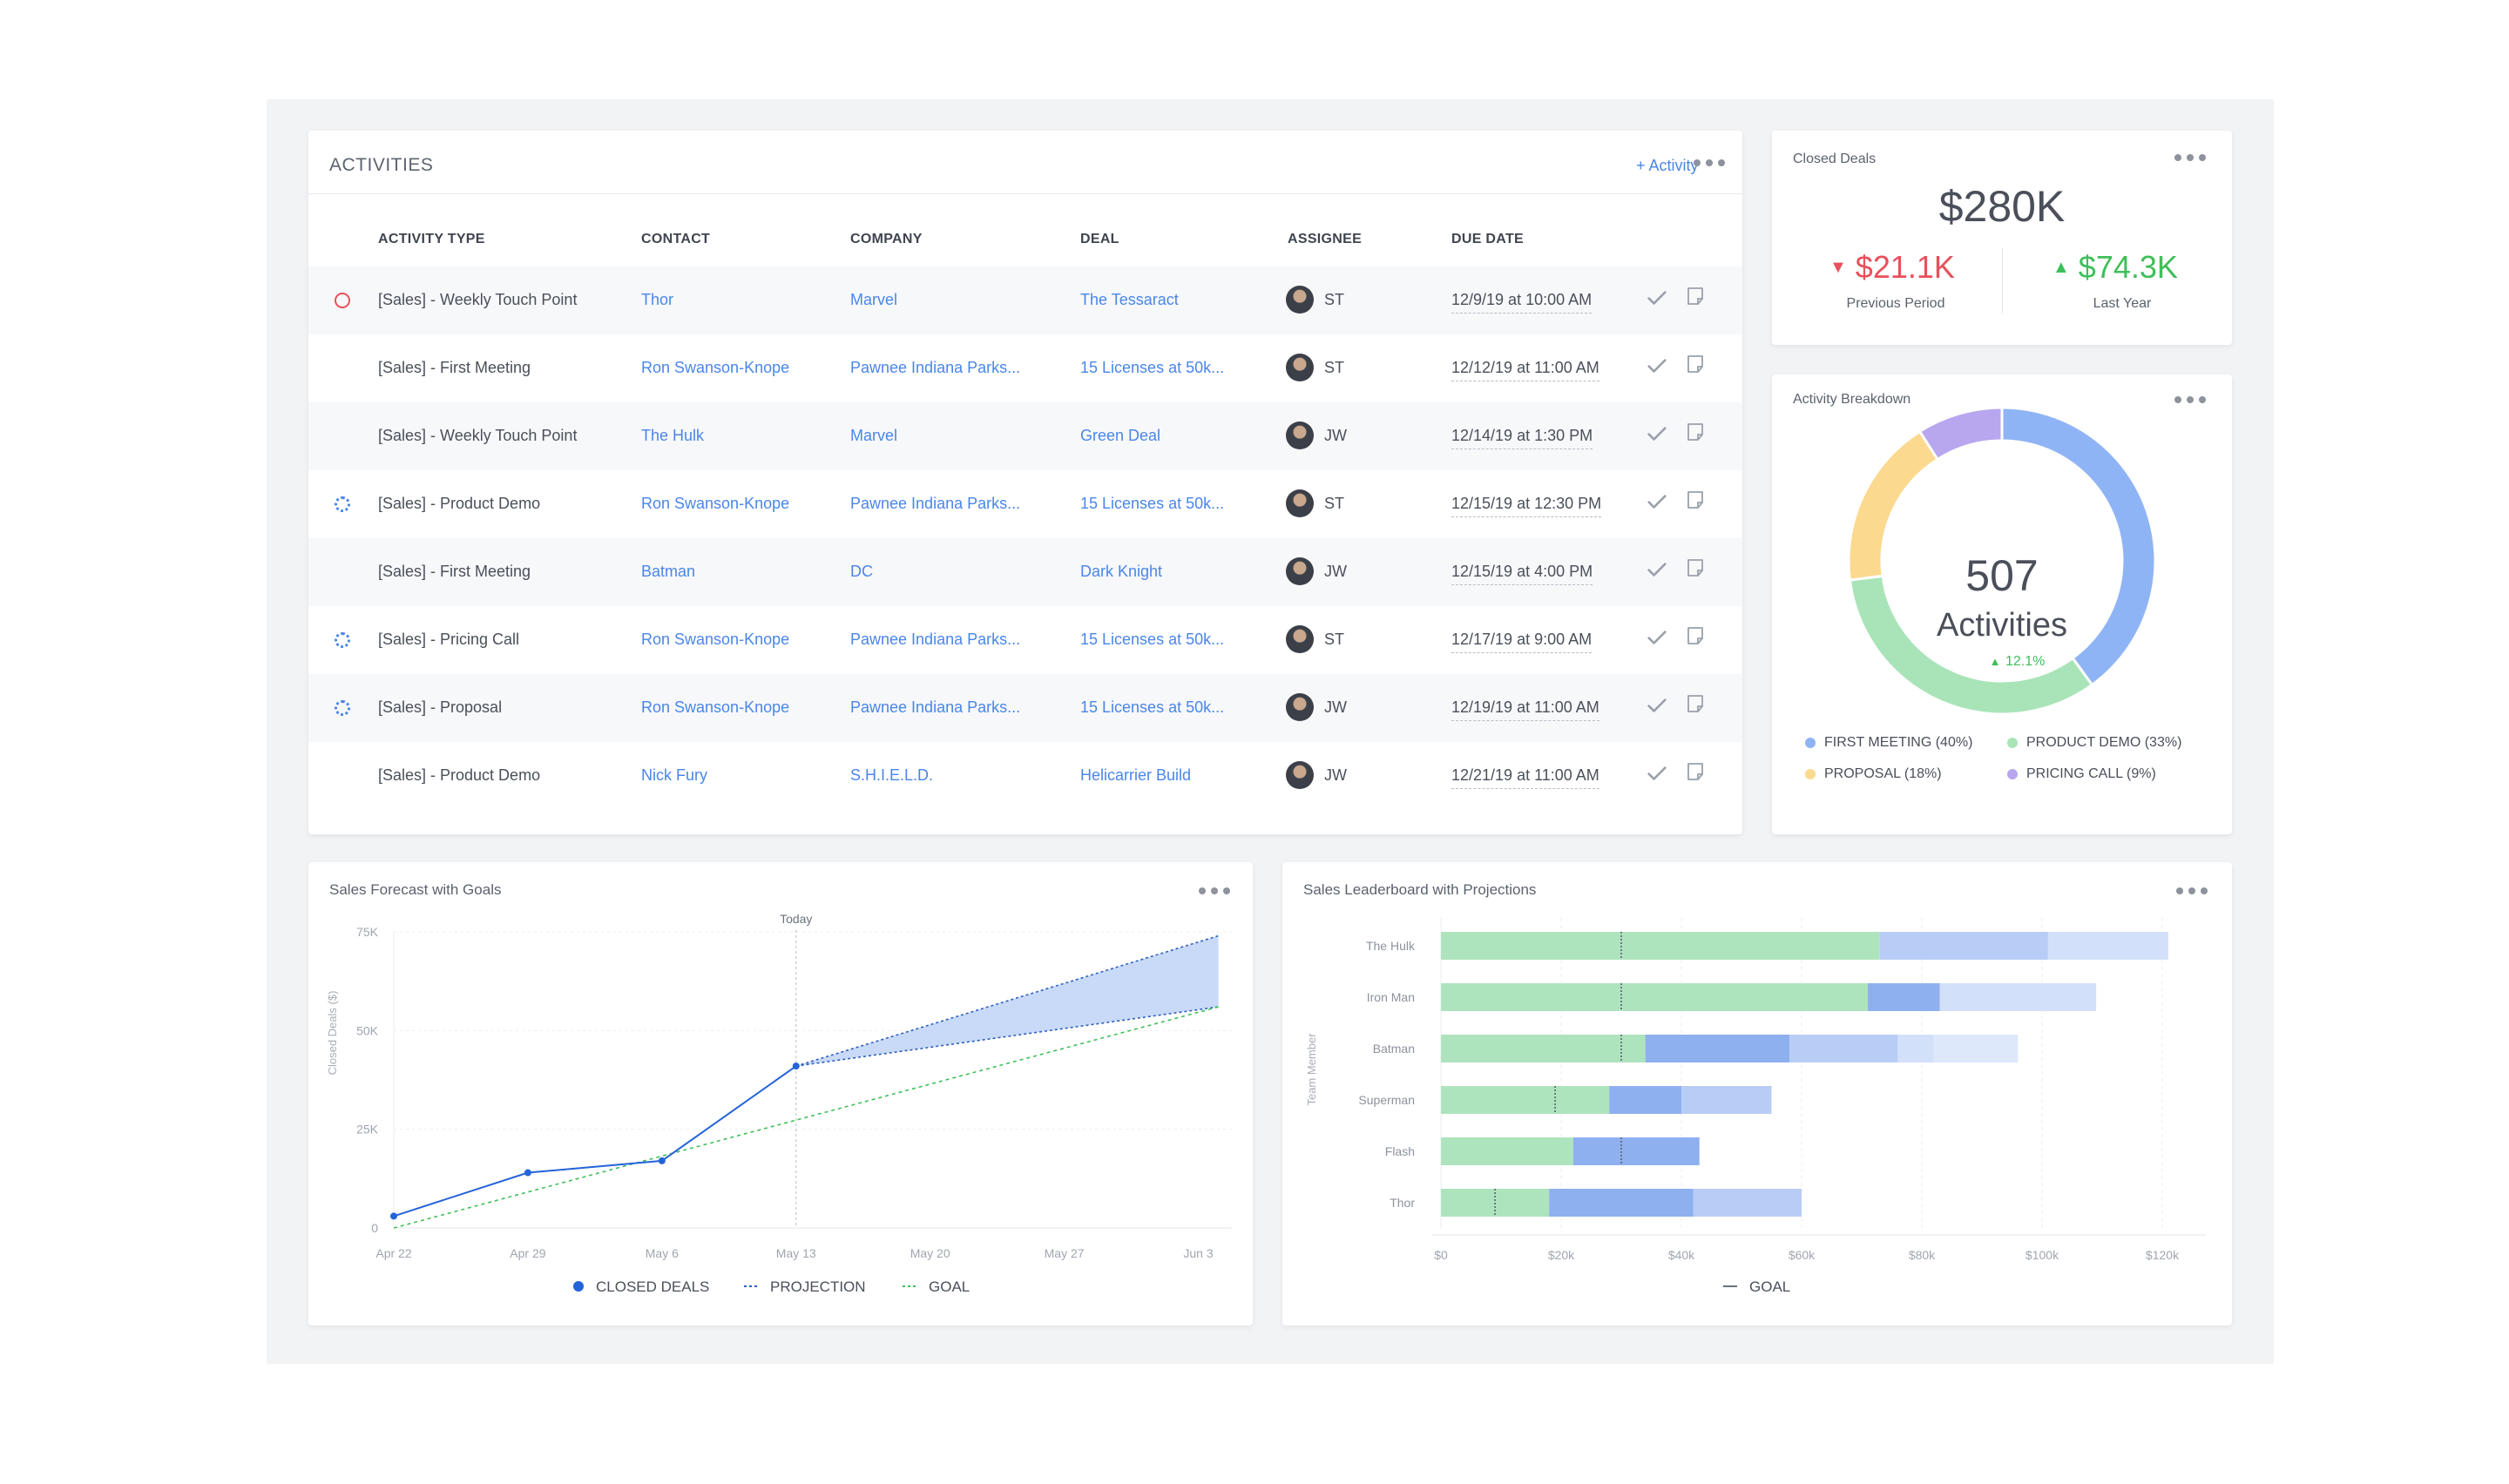  What do you see at coordinates (1129, 299) in the screenshot?
I see `deal-link: The Tessaract` at bounding box center [1129, 299].